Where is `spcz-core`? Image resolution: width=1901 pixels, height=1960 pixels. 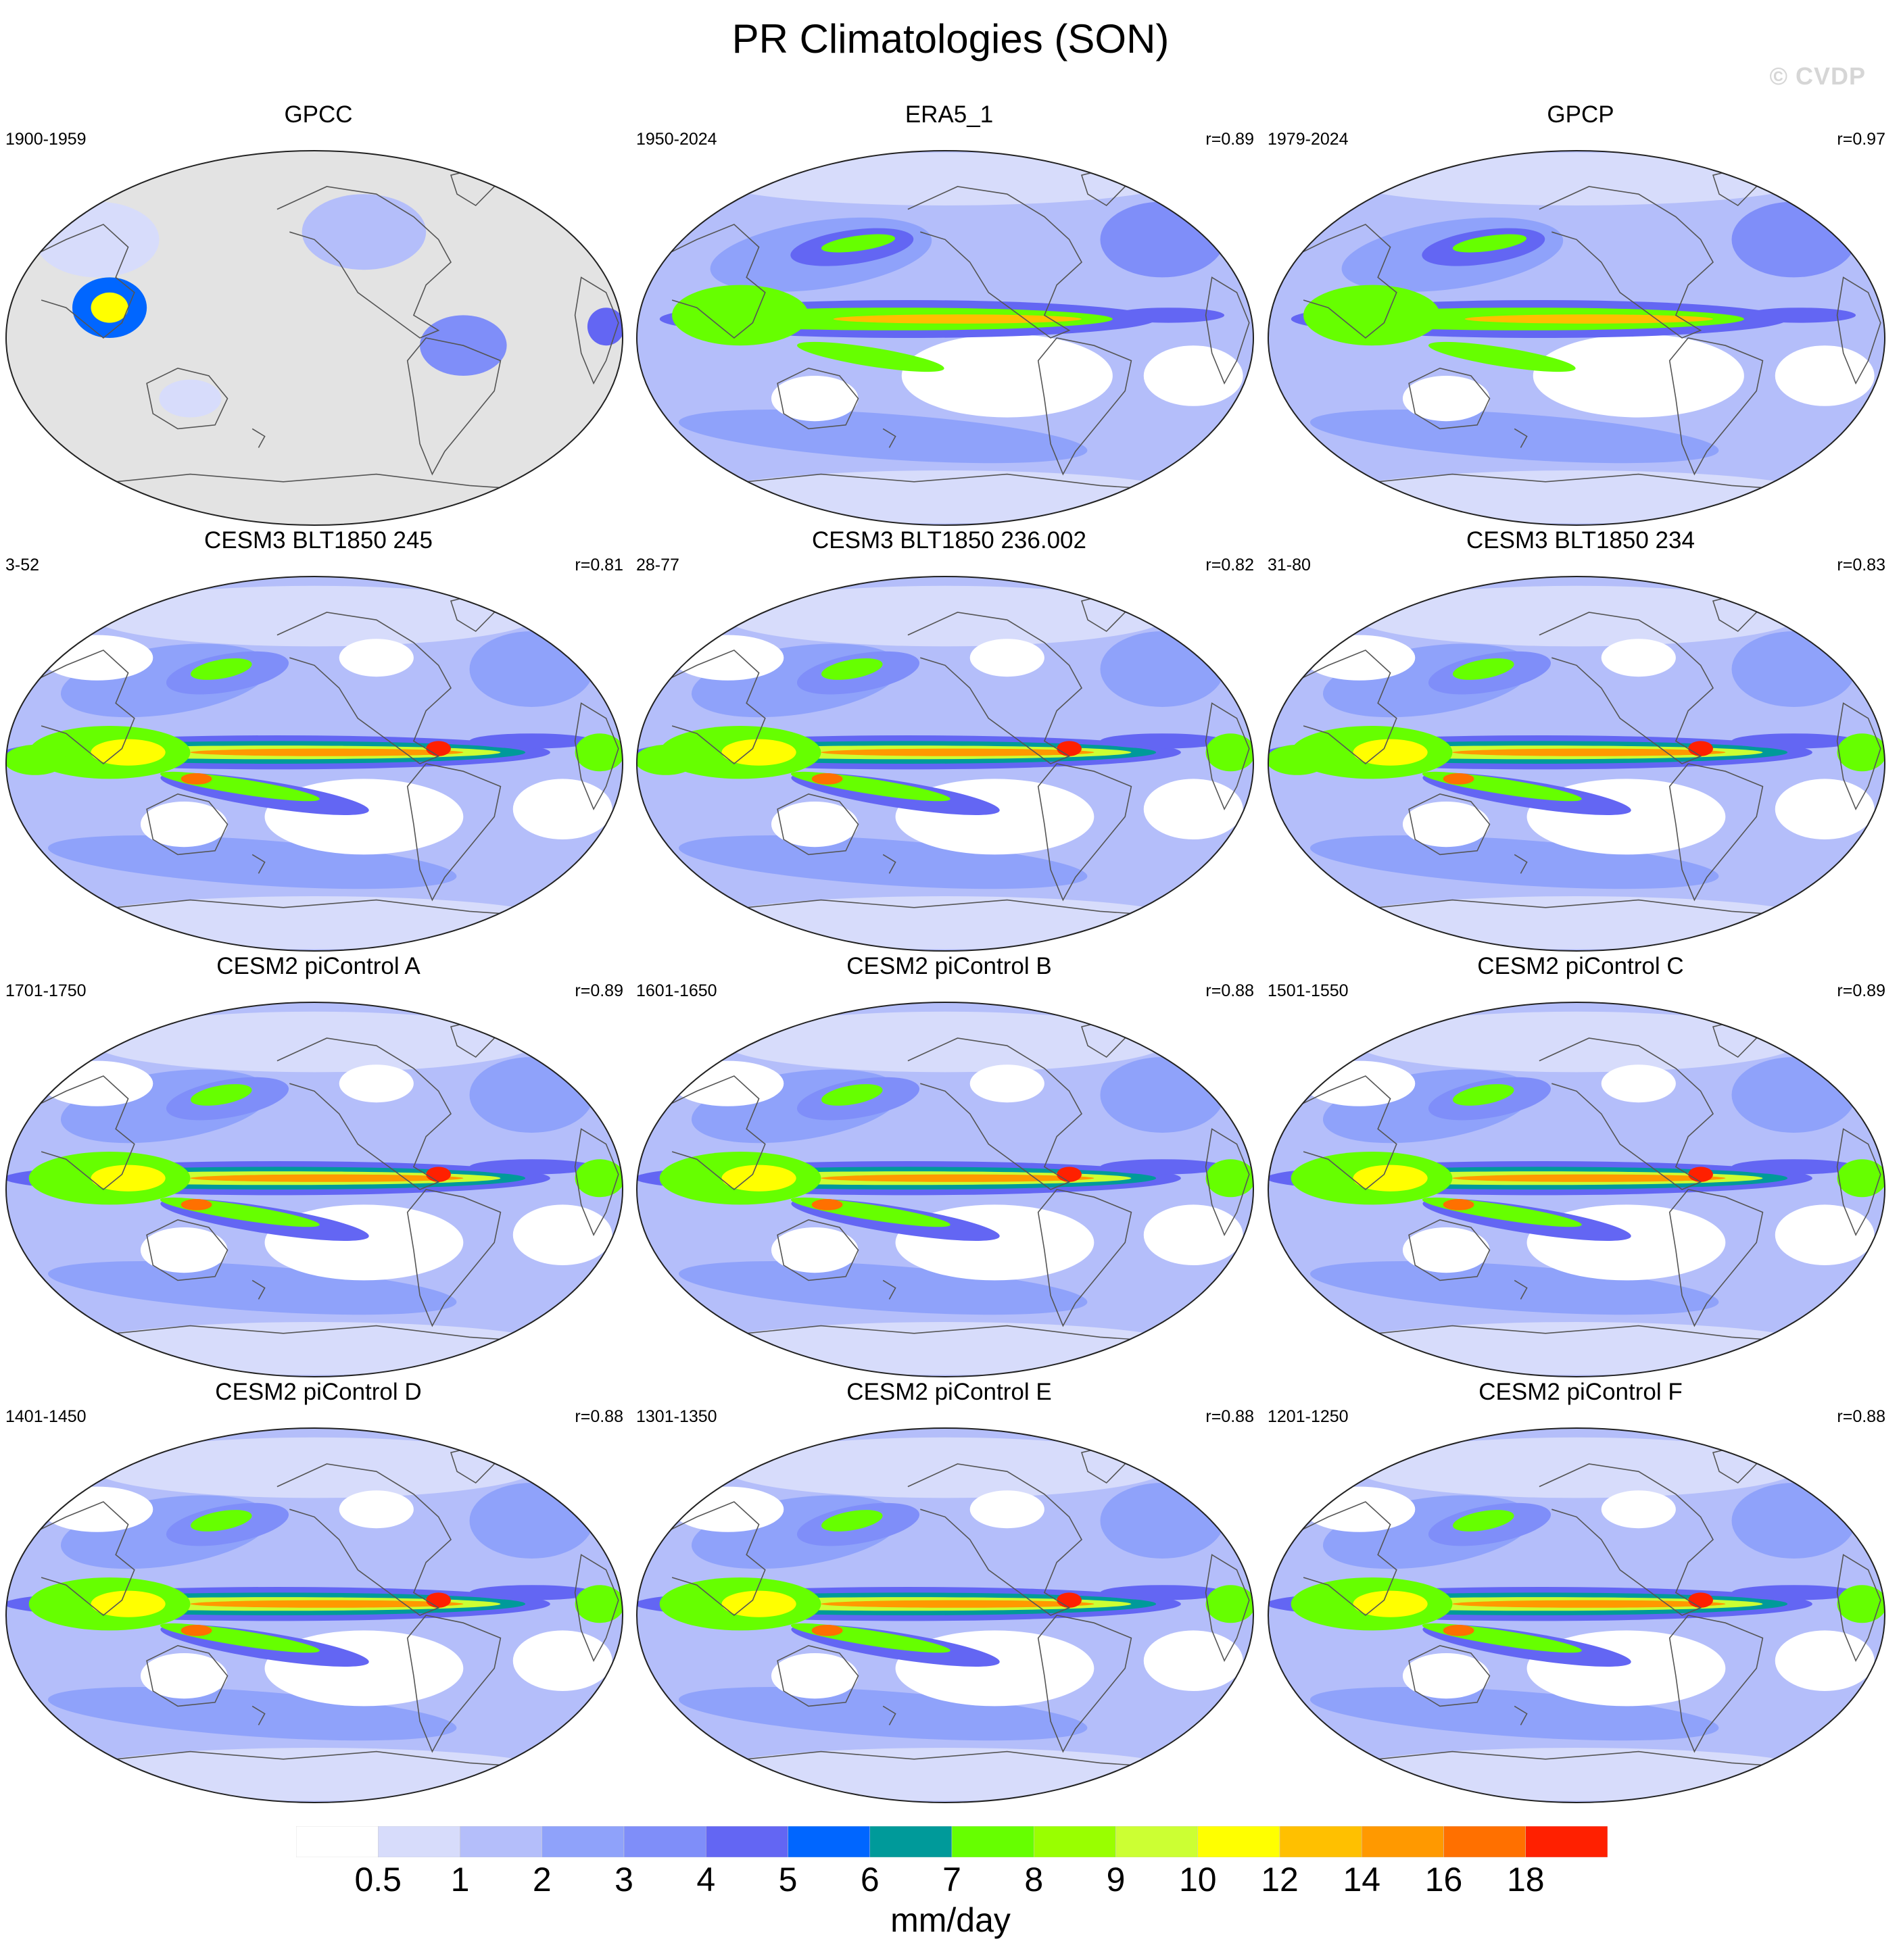 spcz-core is located at coordinates (1502, 356).